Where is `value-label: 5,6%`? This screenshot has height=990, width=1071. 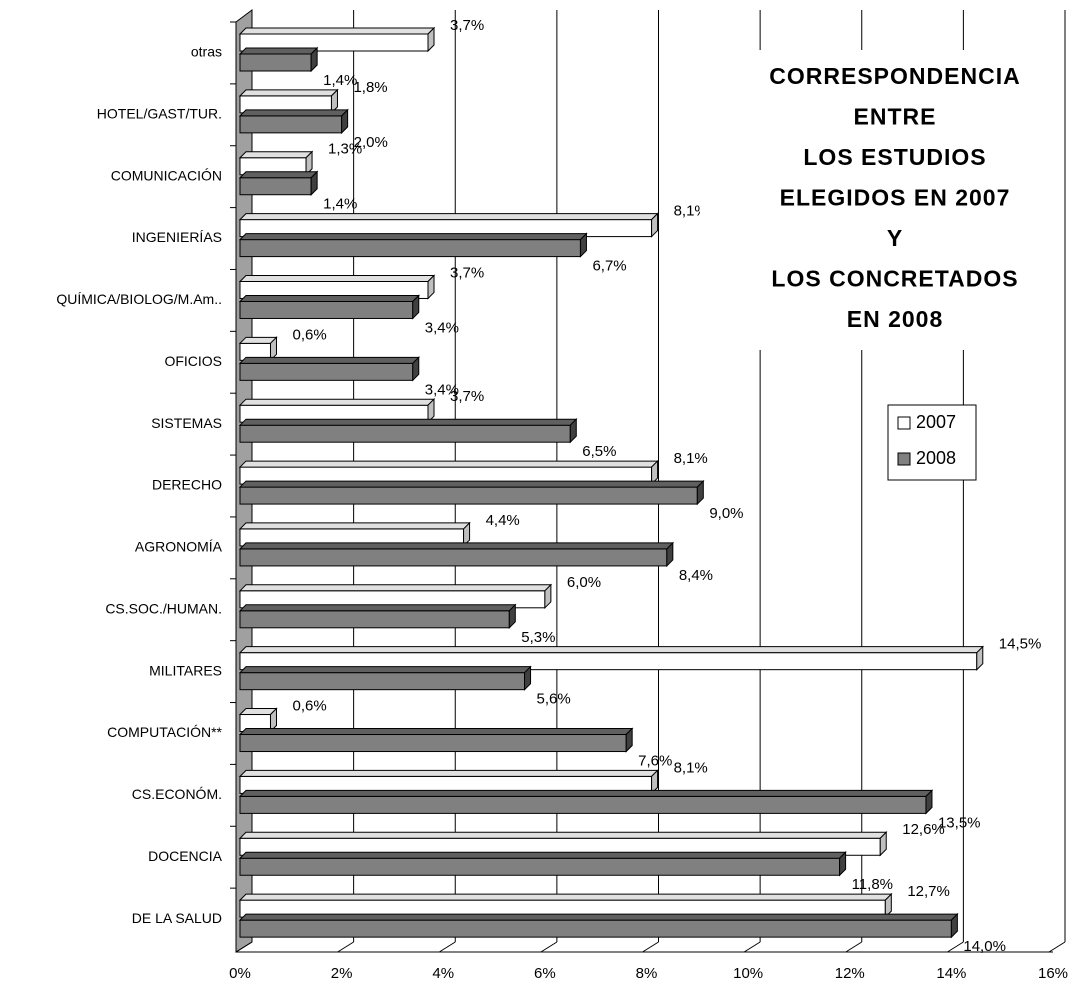
value-label: 5,6% is located at coordinates (554, 699).